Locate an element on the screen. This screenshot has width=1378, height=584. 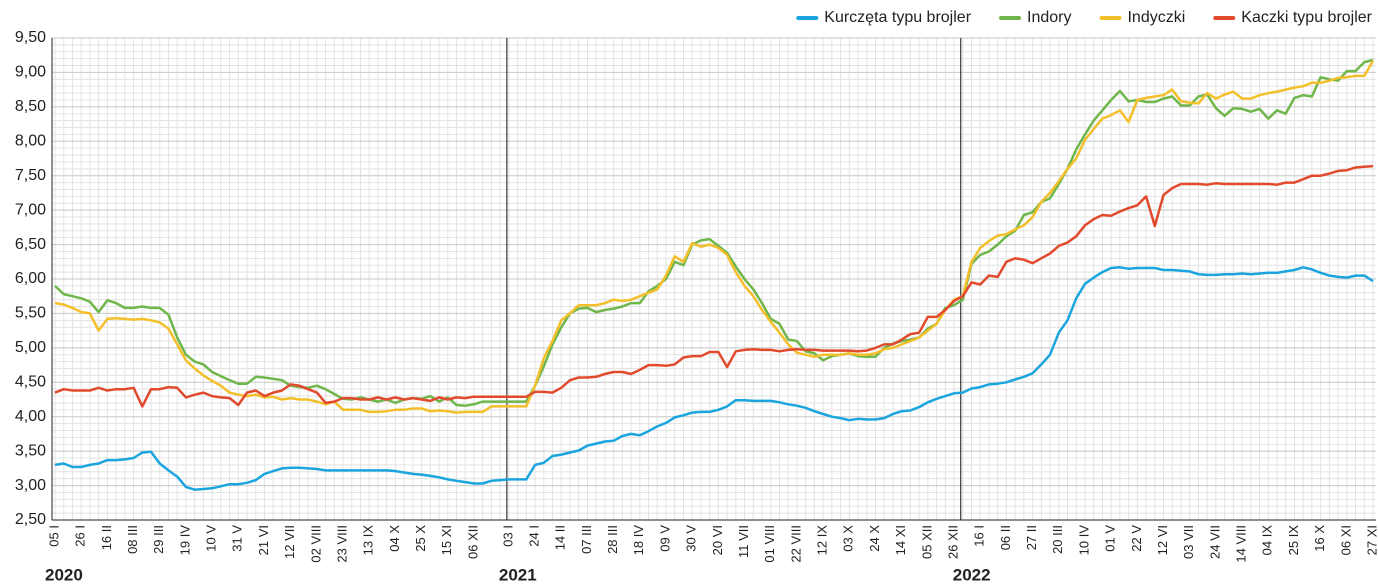
y-tick-label: 4,00 is located at coordinates (30, 416).